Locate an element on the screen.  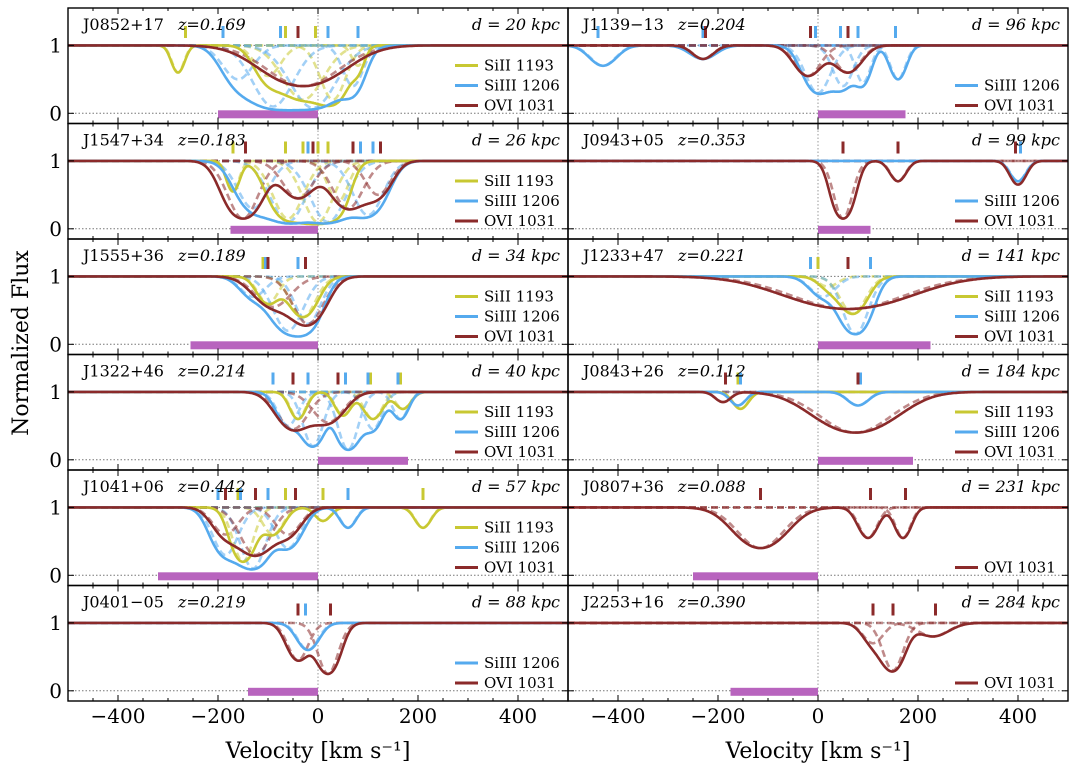
panel-name-j1547-34: J1547+34 is located at coordinates (122, 140).